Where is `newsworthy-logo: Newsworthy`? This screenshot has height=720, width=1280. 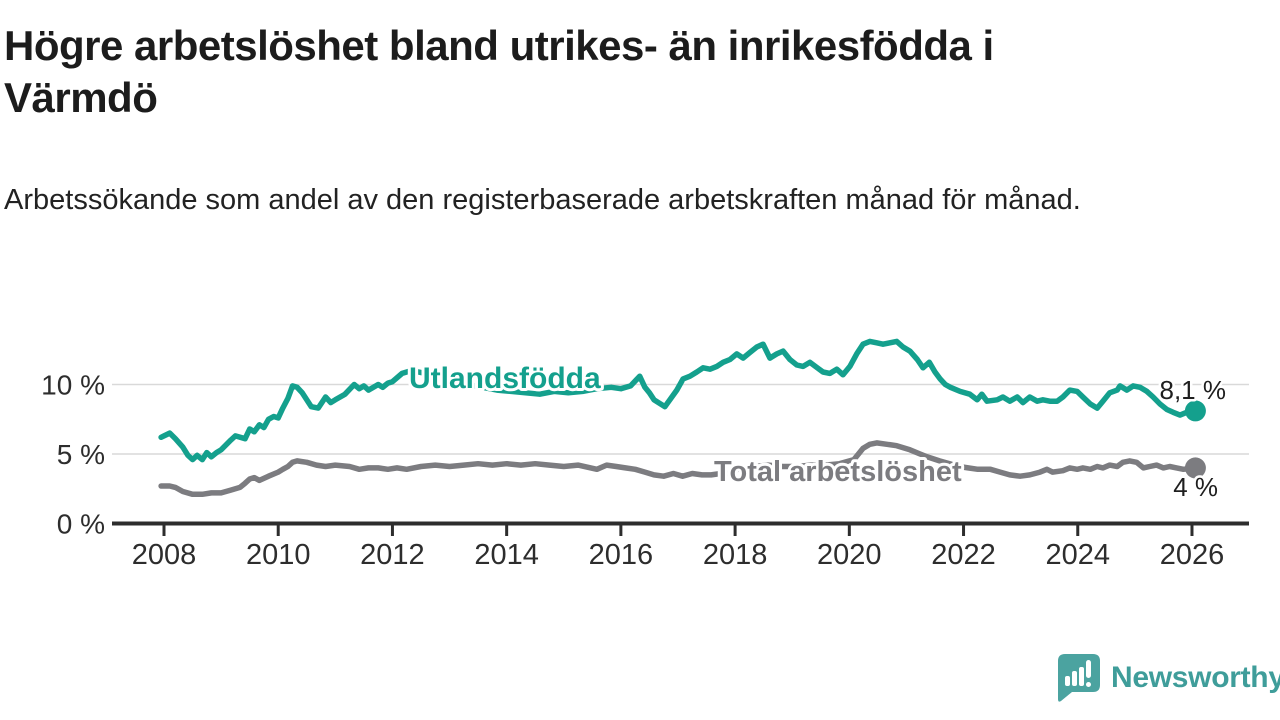
newsworthy-logo: Newsworthy is located at coordinates (1168, 678).